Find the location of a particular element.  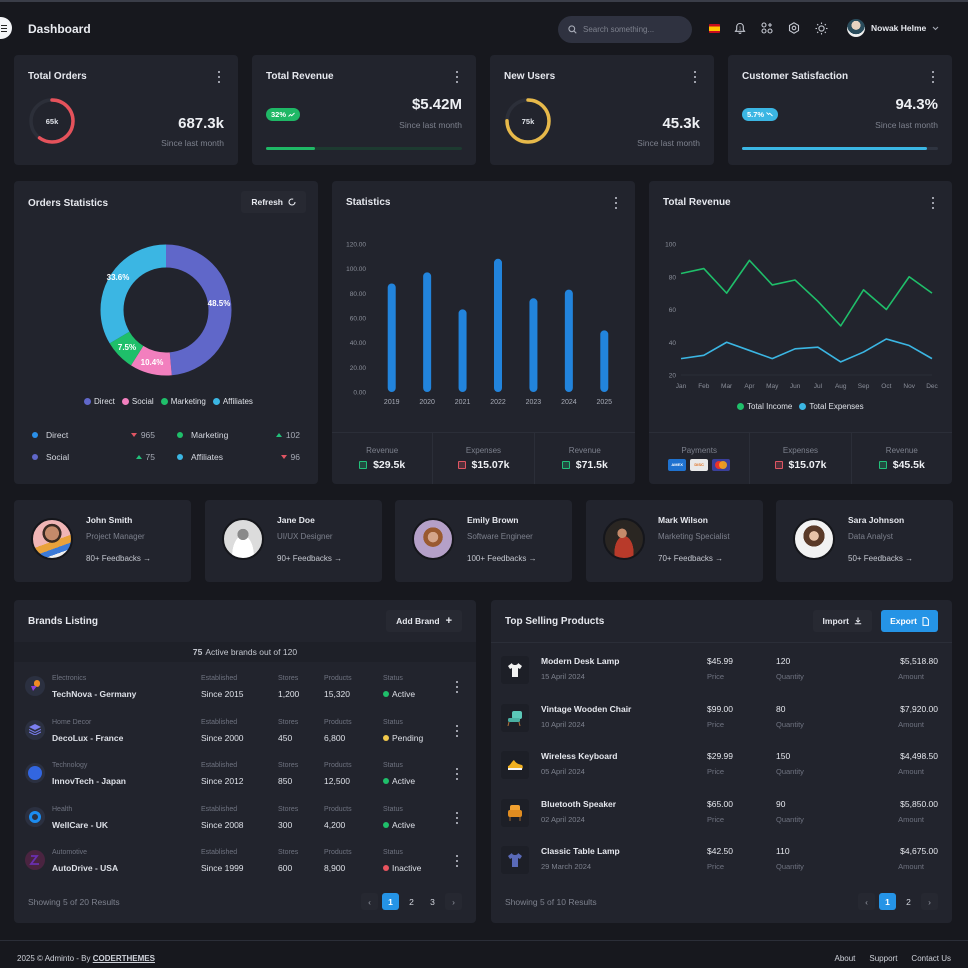

chevron-down-icon is located at coordinates (935, 28).